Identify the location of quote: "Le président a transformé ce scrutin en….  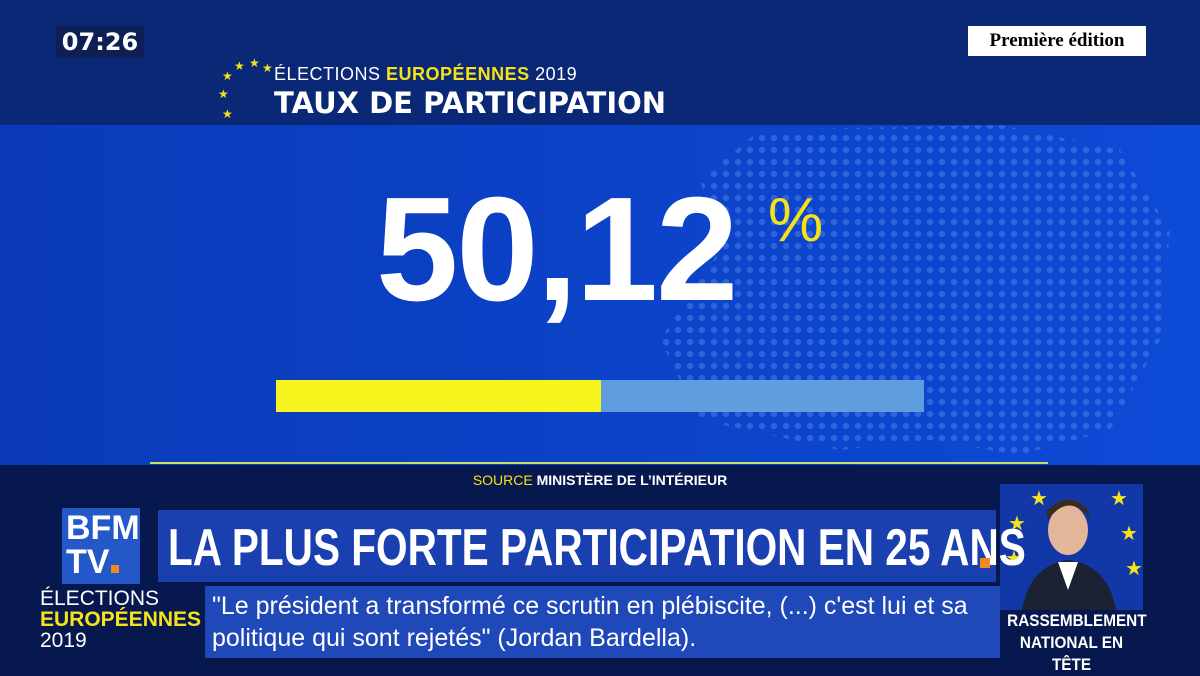
(590, 622).